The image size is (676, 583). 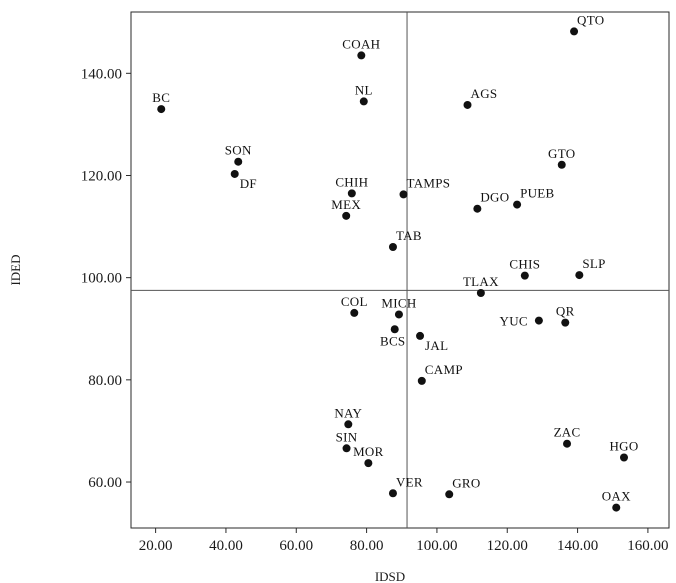 I want to click on point-label: AGS, so click(x=484, y=93).